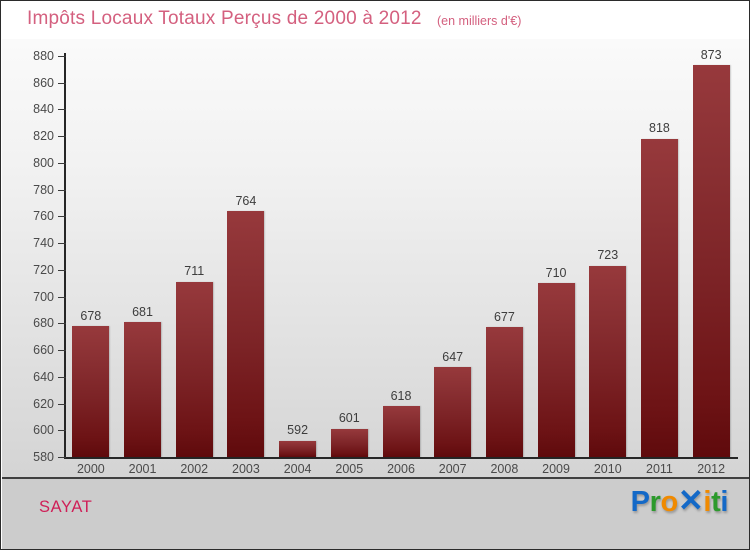 The width and height of the screenshot is (750, 550). What do you see at coordinates (504, 316) in the screenshot?
I see `bar-value-label: 677` at bounding box center [504, 316].